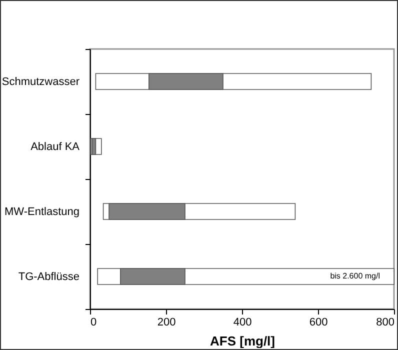  Describe the element at coordinates (242, 341) in the screenshot. I see `x-axis-title: AFS [mg/l]` at that location.